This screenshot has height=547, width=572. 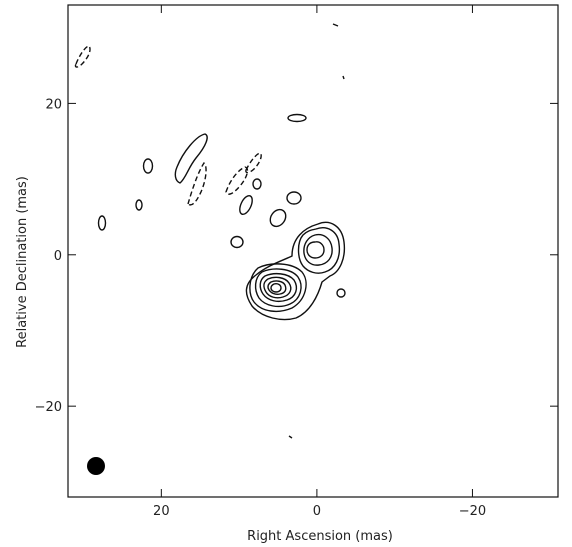 I want to click on x-tick-label: 0, so click(x=317, y=511).